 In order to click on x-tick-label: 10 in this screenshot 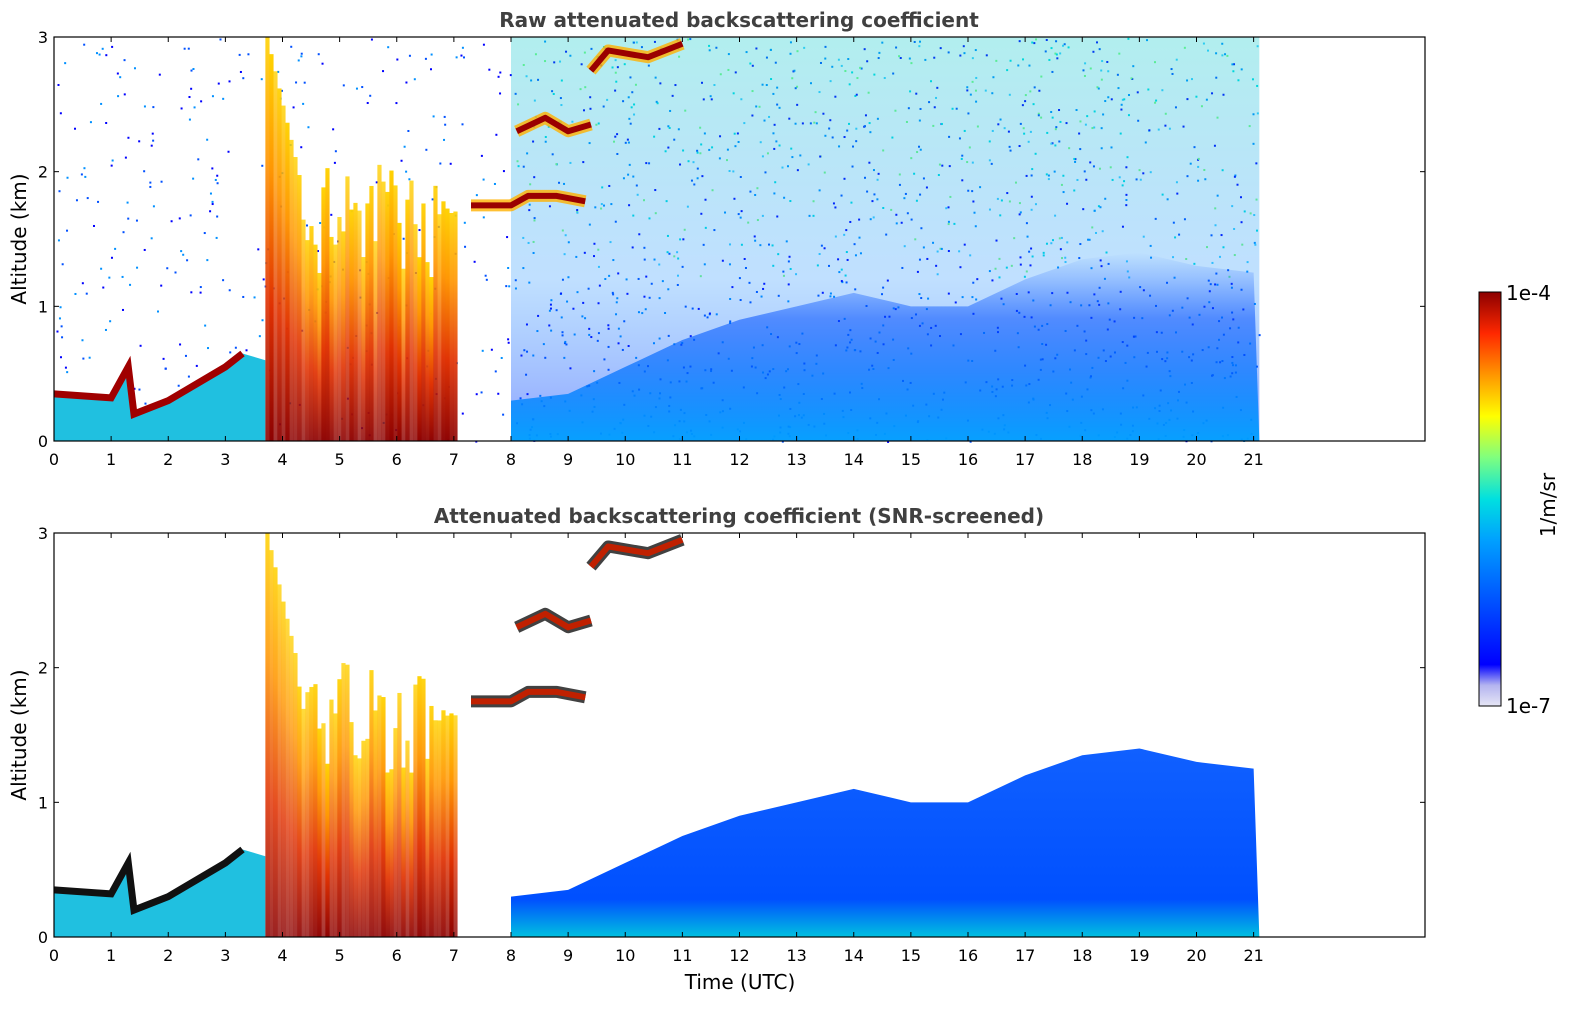, I will do `click(625, 459)`.